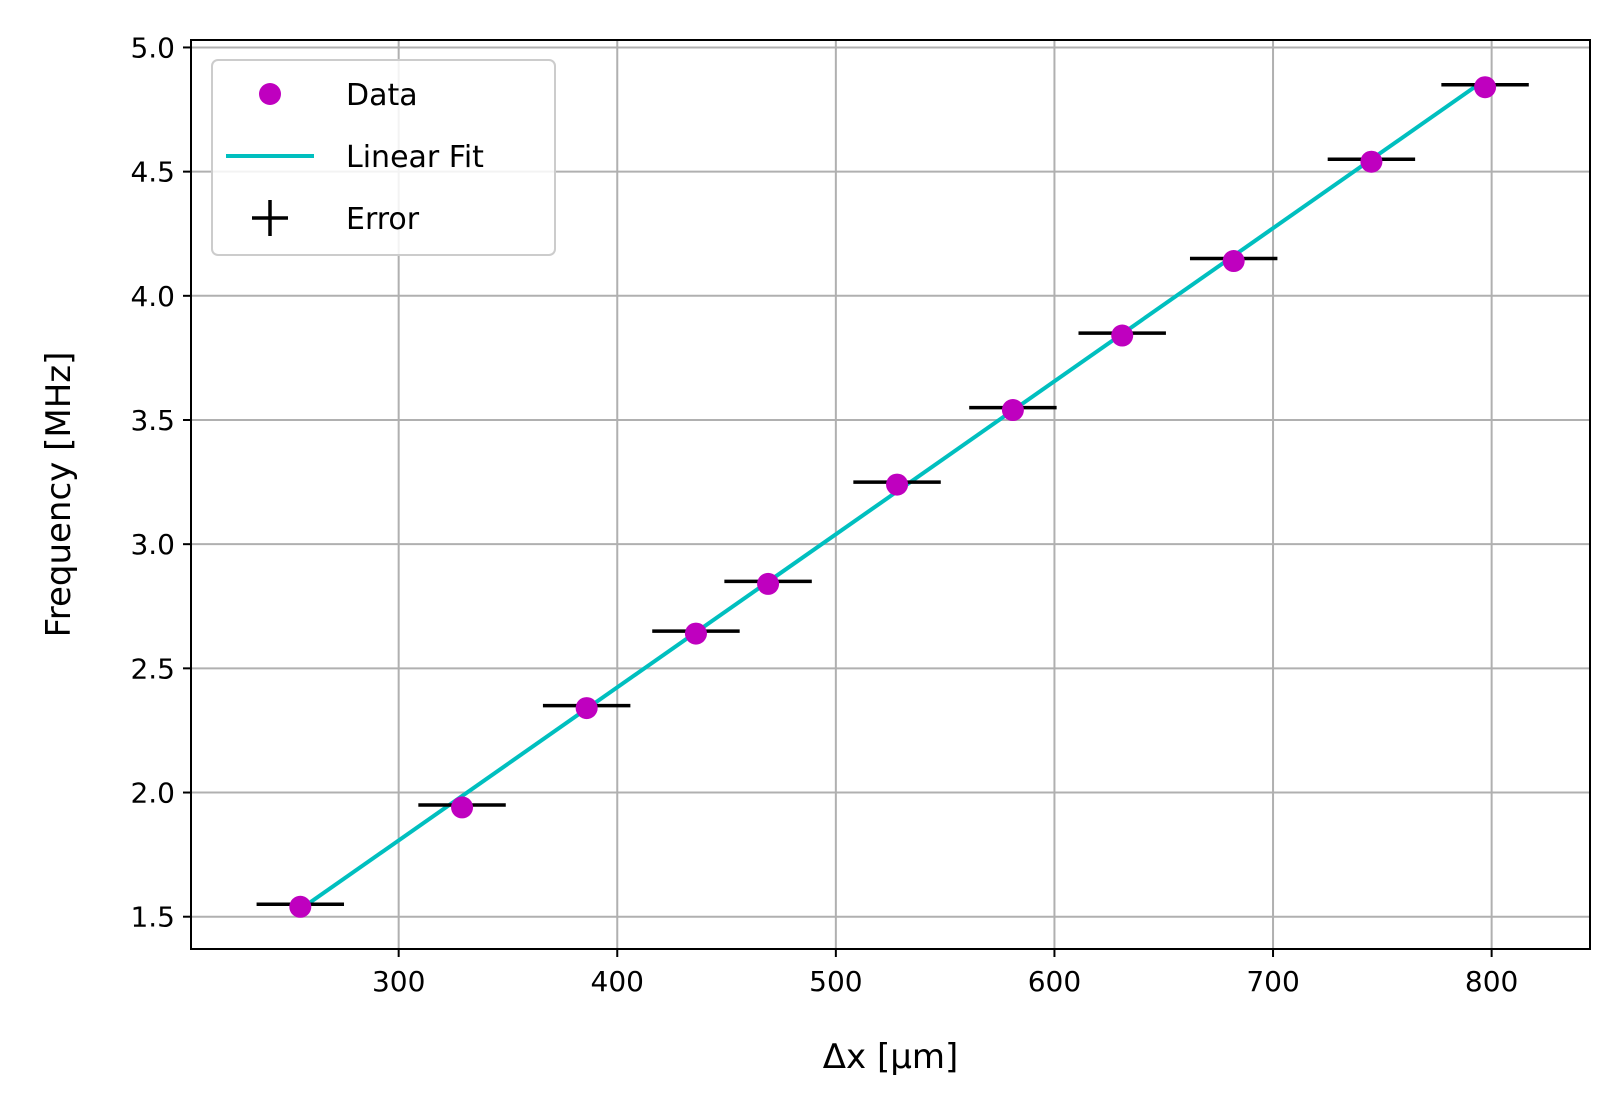 This screenshot has height=1117, width=1615. What do you see at coordinates (890, 1057) in the screenshot?
I see `x-axis-label: Δx [μm]` at bounding box center [890, 1057].